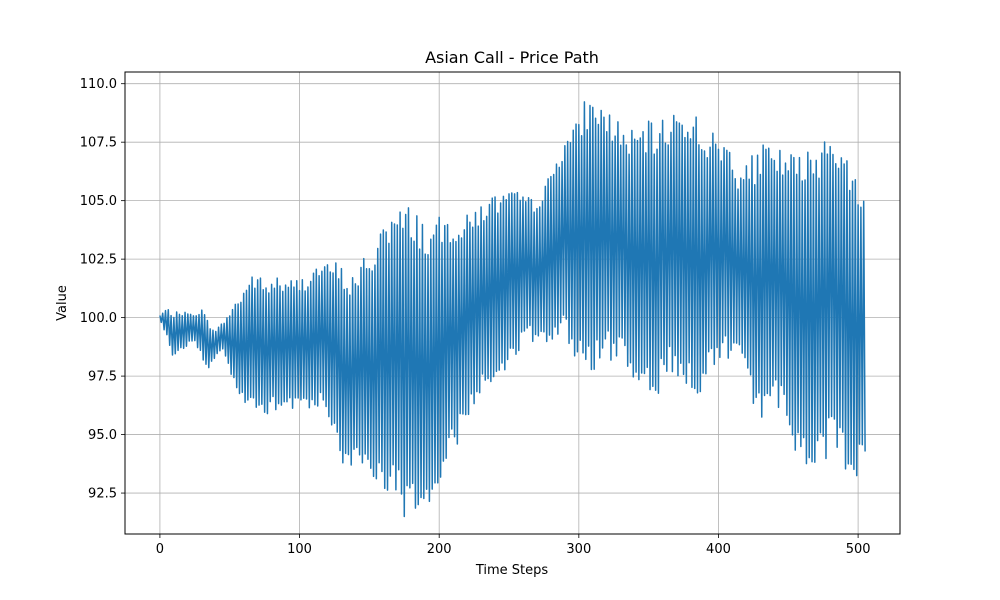 This screenshot has width=1000, height=600. Describe the element at coordinates (98, 318) in the screenshot. I see `y-tick-label: 100.0` at that location.